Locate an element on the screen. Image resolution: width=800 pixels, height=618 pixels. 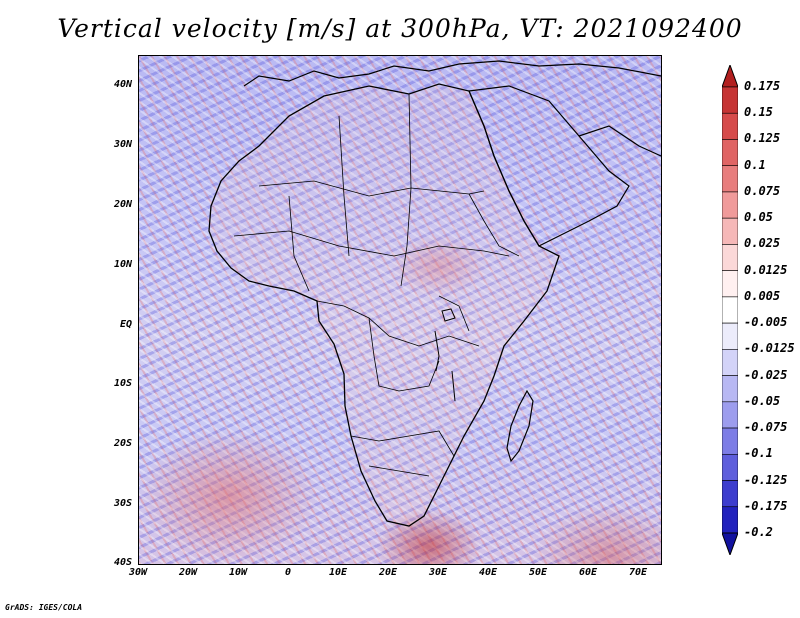
colorbar-tick-label: -0.175 is located at coordinates (766, 505).